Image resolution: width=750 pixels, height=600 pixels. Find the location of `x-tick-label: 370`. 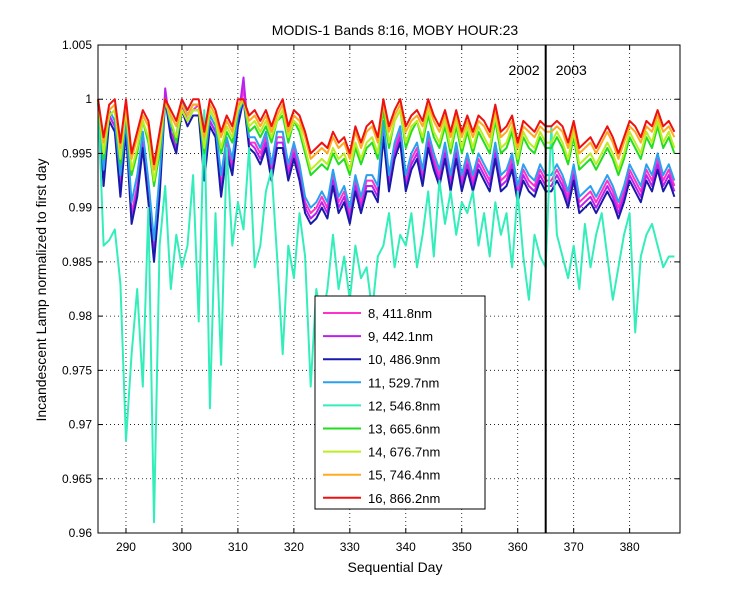

x-tick-label: 370 is located at coordinates (574, 547).